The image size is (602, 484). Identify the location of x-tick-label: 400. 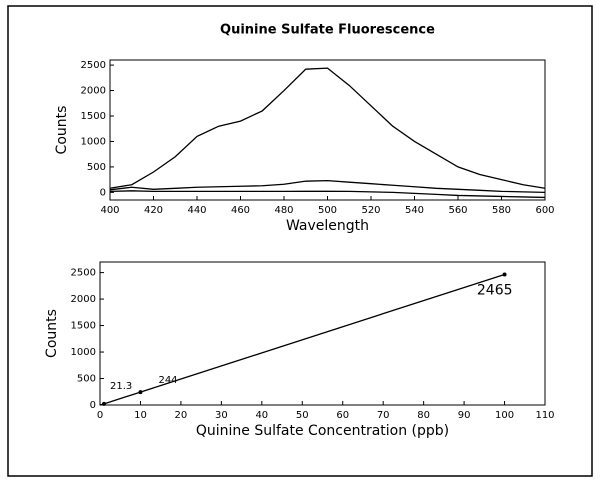
(109, 210).